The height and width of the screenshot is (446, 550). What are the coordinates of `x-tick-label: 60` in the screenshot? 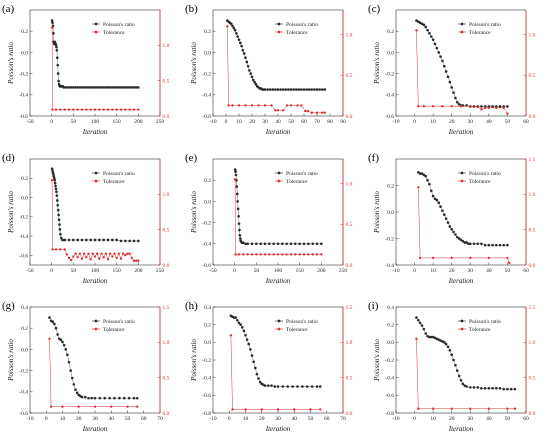 It's located at (304, 122).